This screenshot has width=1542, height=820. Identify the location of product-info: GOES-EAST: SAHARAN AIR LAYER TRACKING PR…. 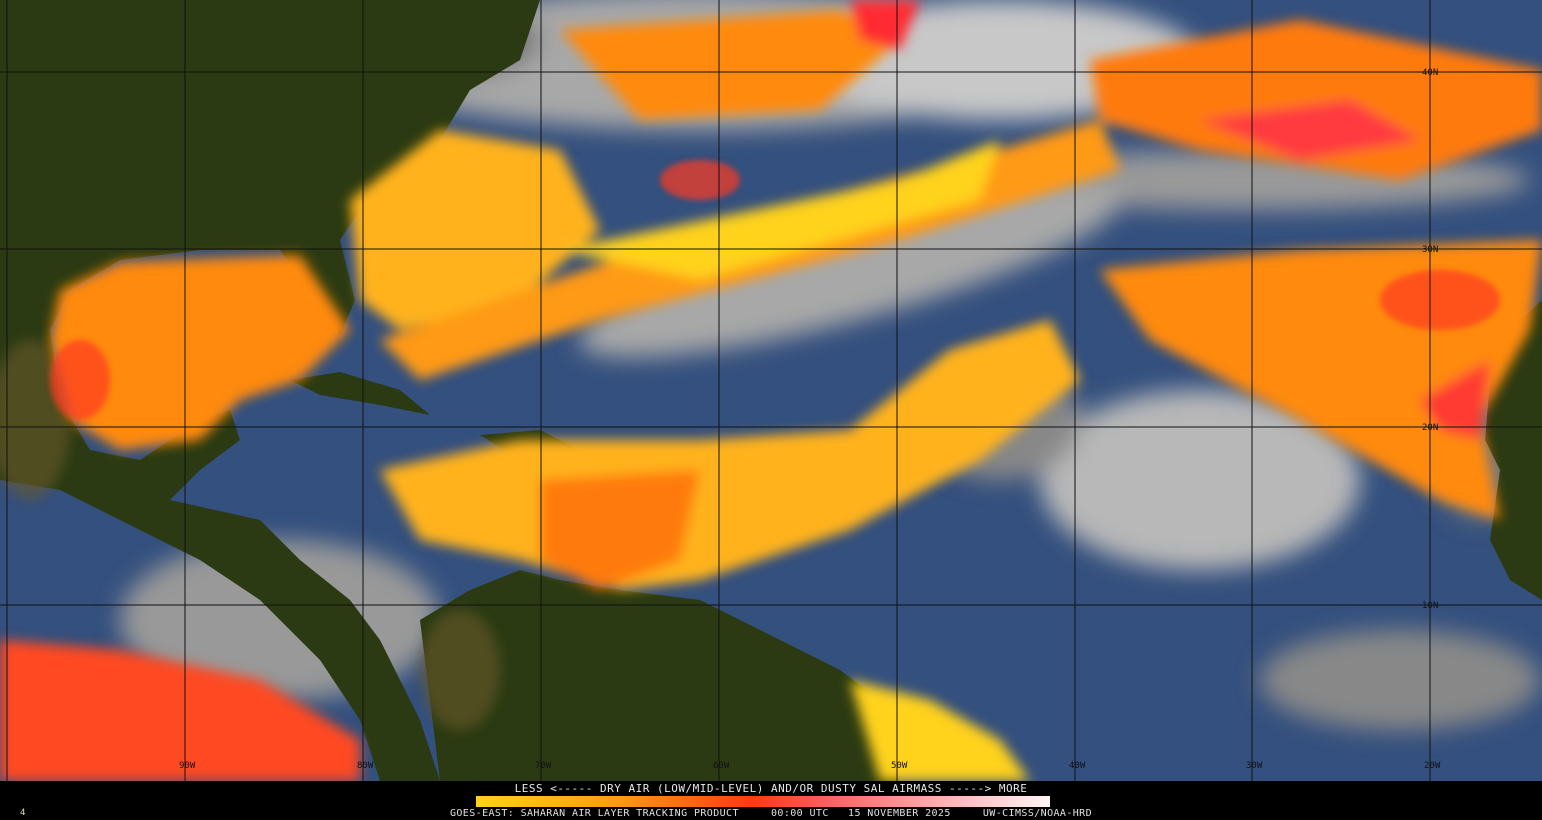
(771, 813).